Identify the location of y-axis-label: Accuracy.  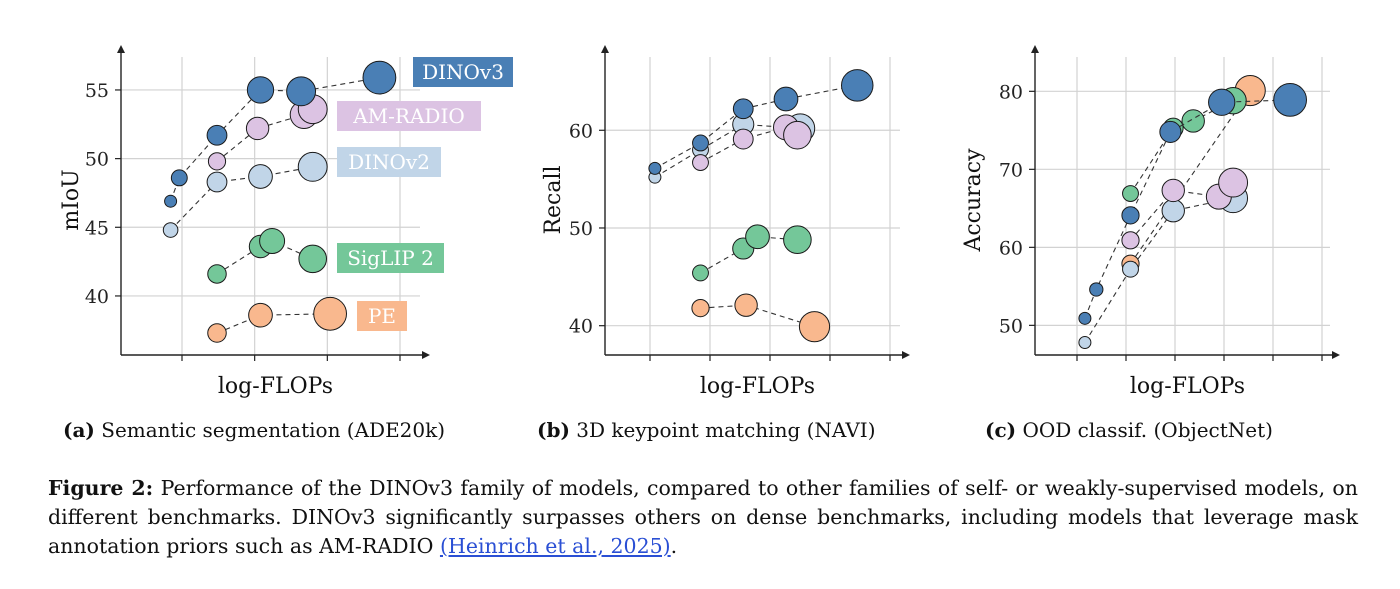
(973, 200).